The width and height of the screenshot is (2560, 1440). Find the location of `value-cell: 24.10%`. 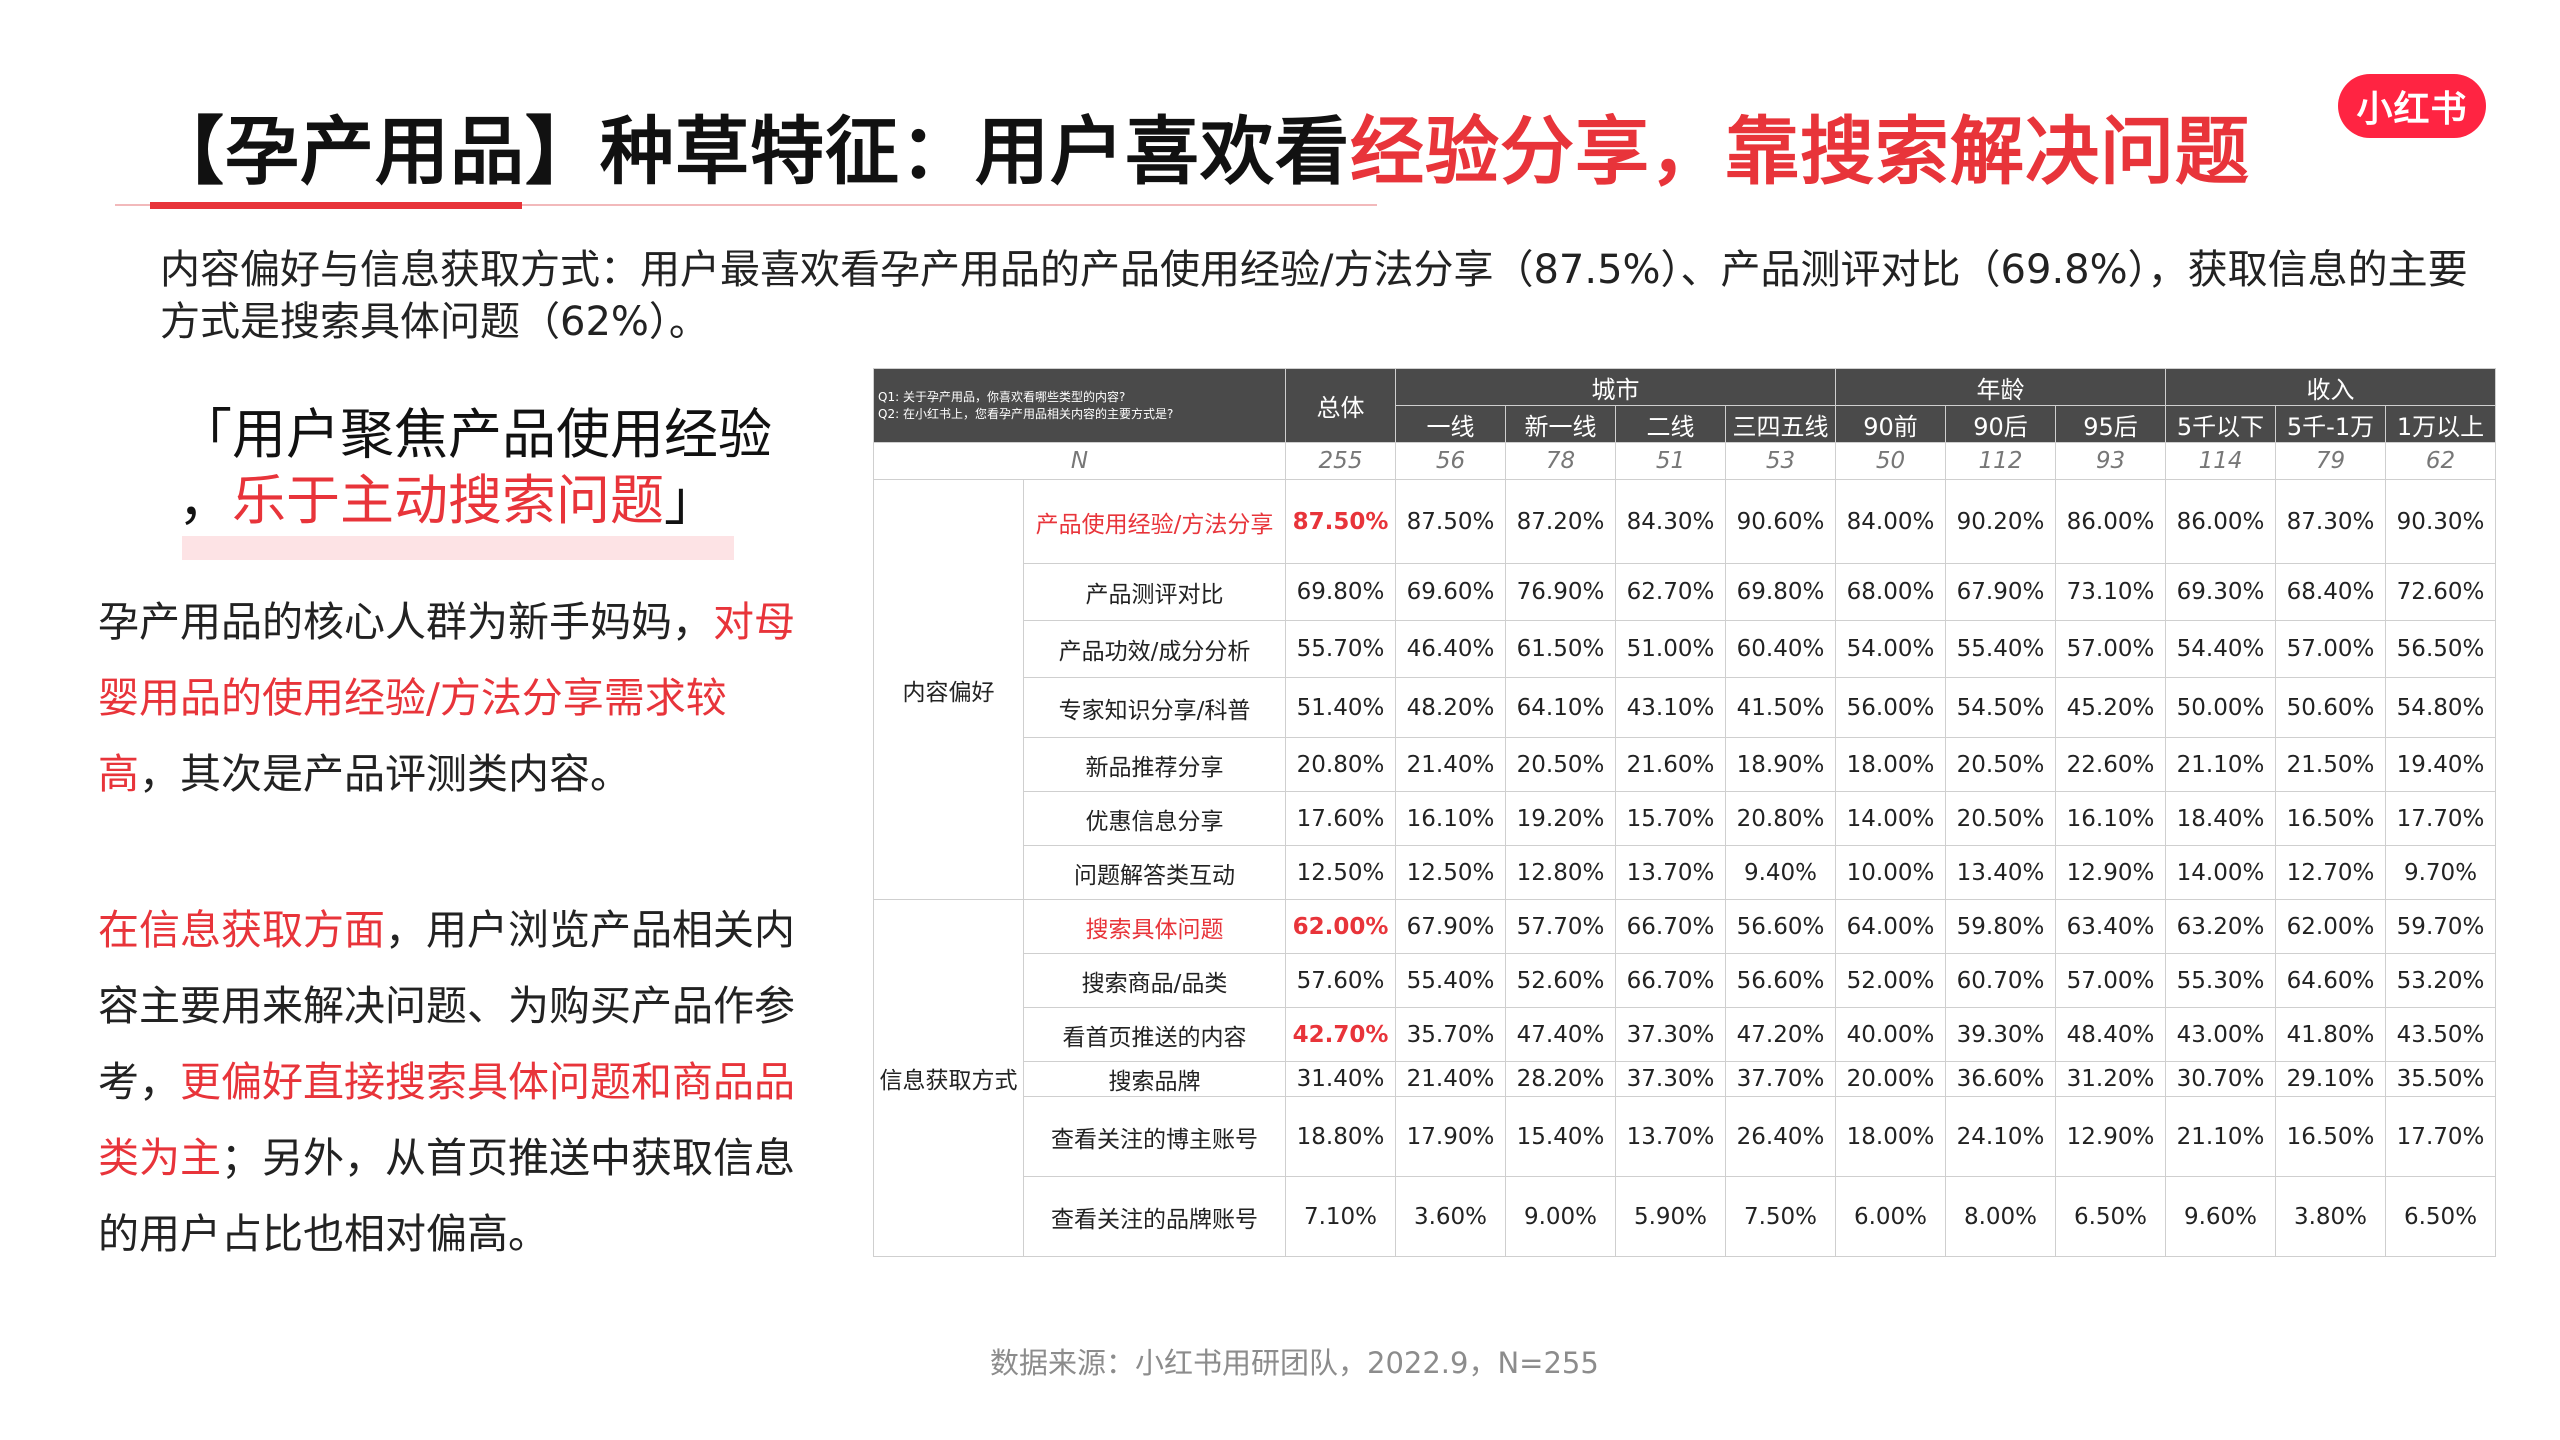

value-cell: 24.10% is located at coordinates (2000, 1136).